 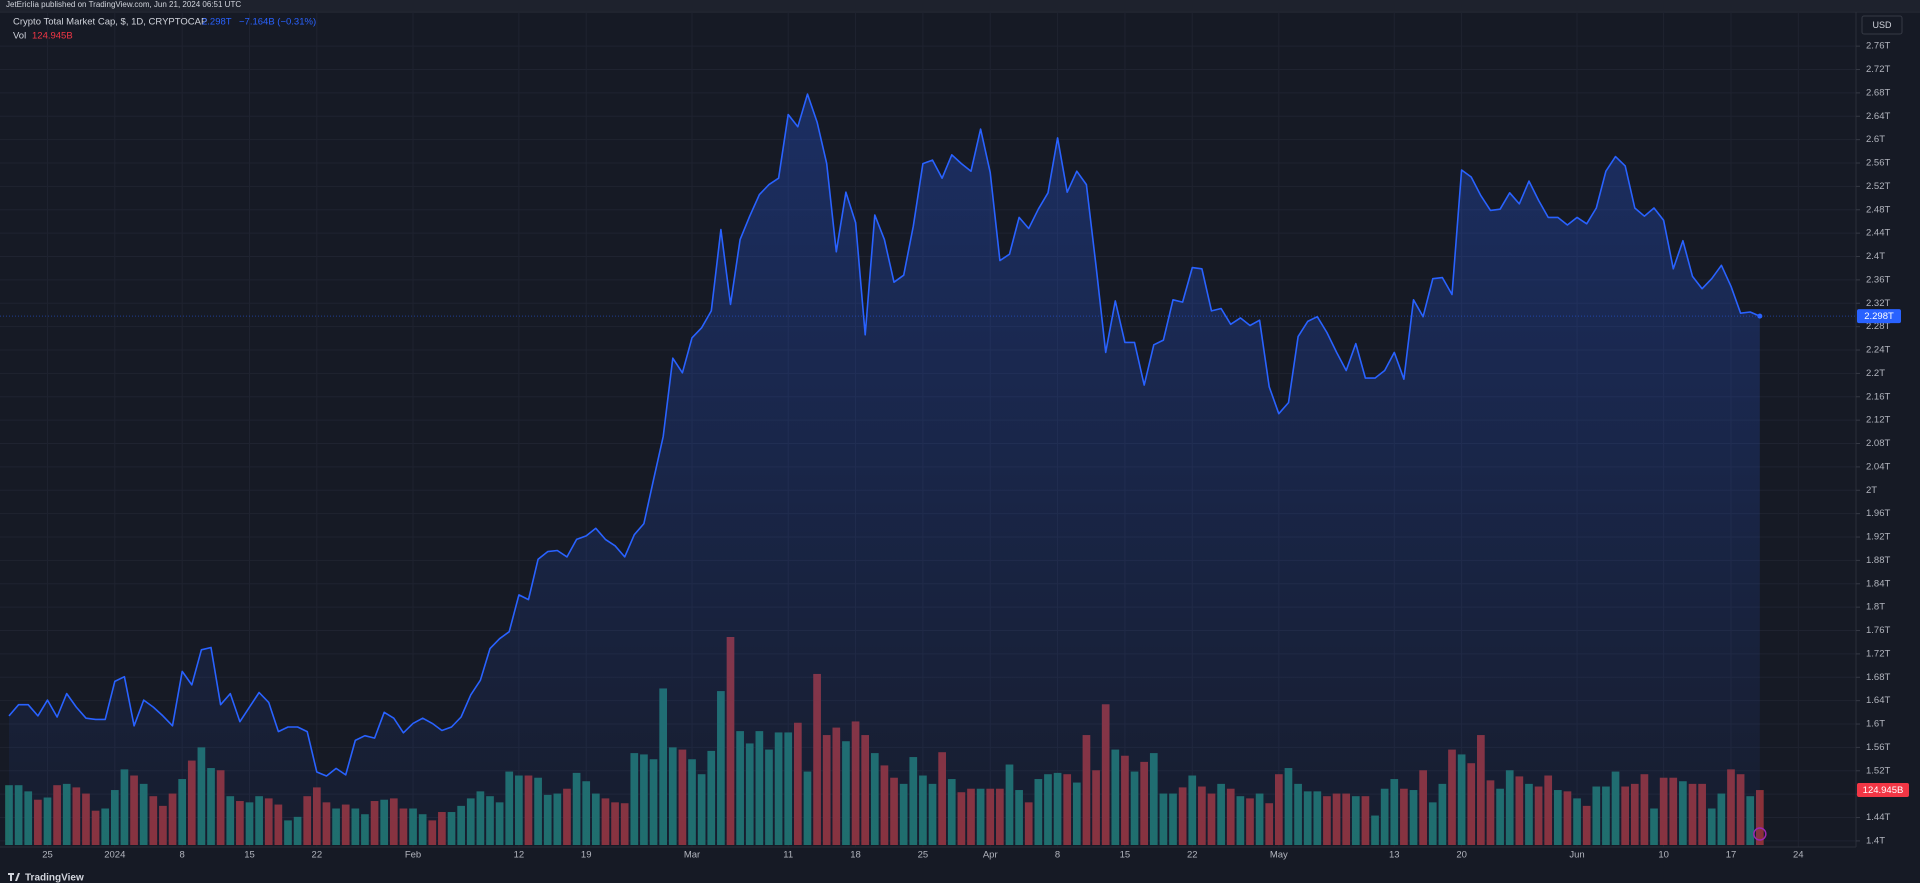 I want to click on currency-button, so click(x=1882, y=25).